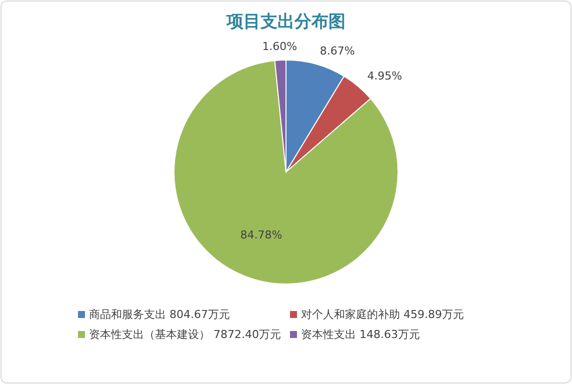 This screenshot has height=384, width=572. I want to click on data-label: 8.67%, so click(337, 51).